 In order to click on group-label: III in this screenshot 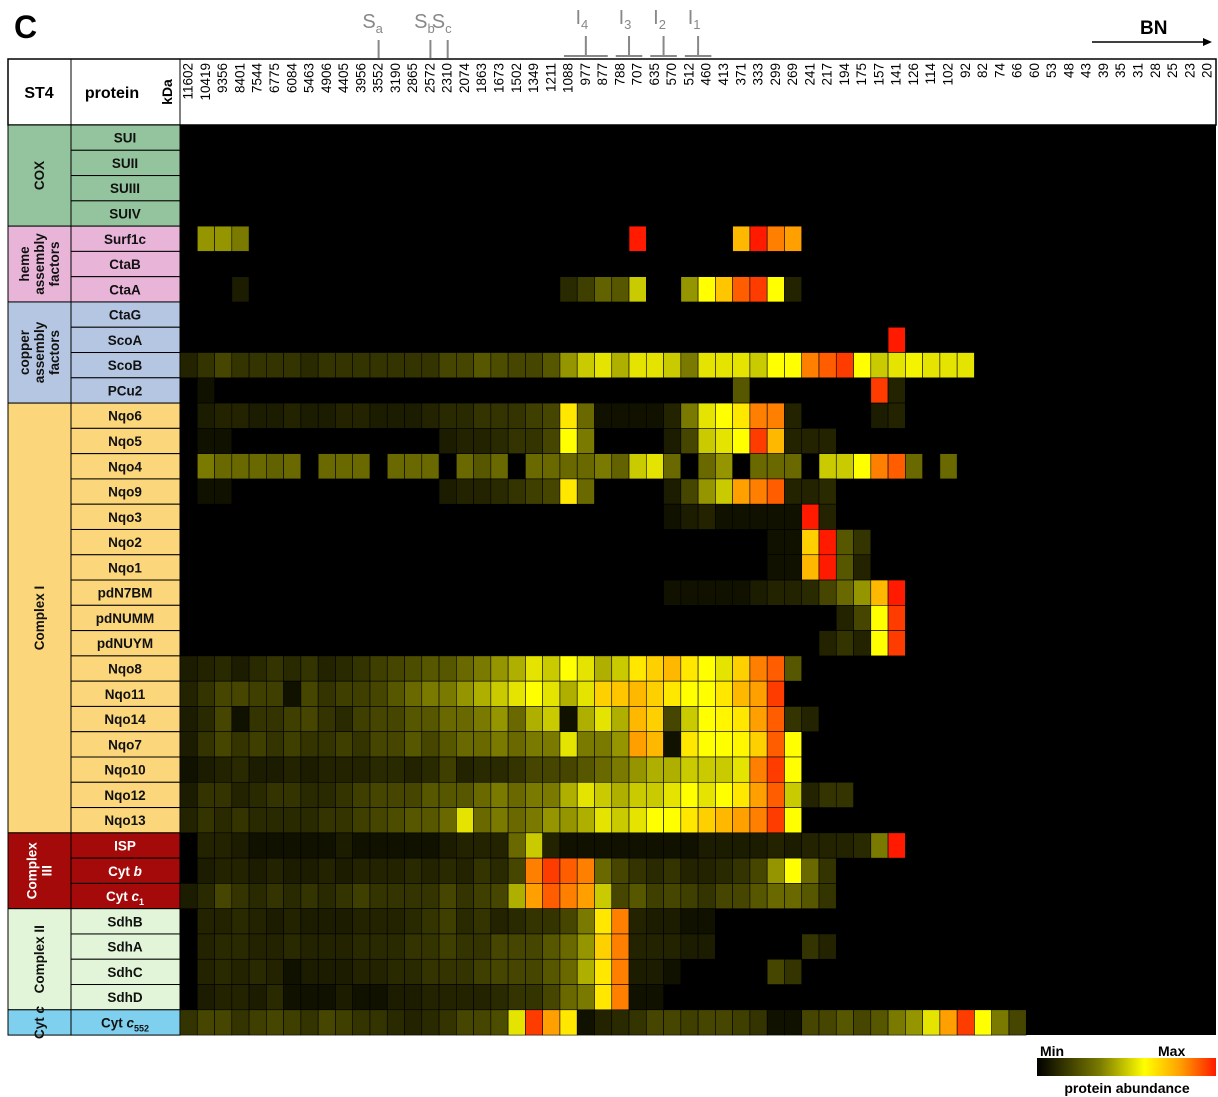, I will do `click(47, 870)`.